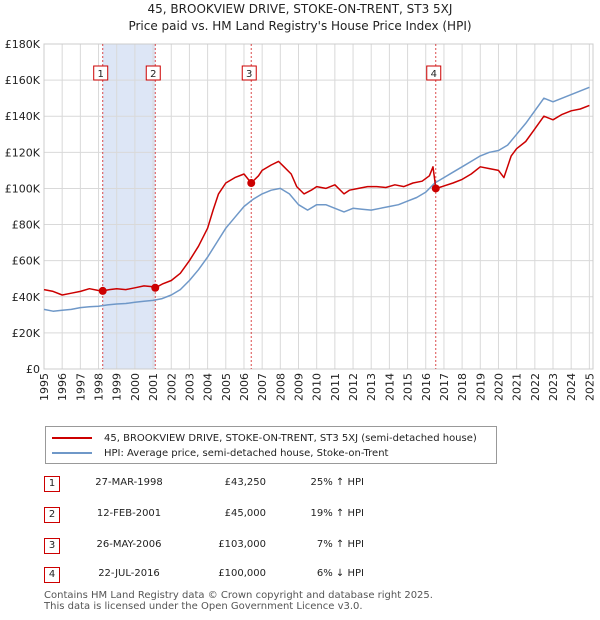 The height and width of the screenshot is (620, 600). Describe the element at coordinates (589, 387) in the screenshot. I see `x-tick-label: 2025` at that location.